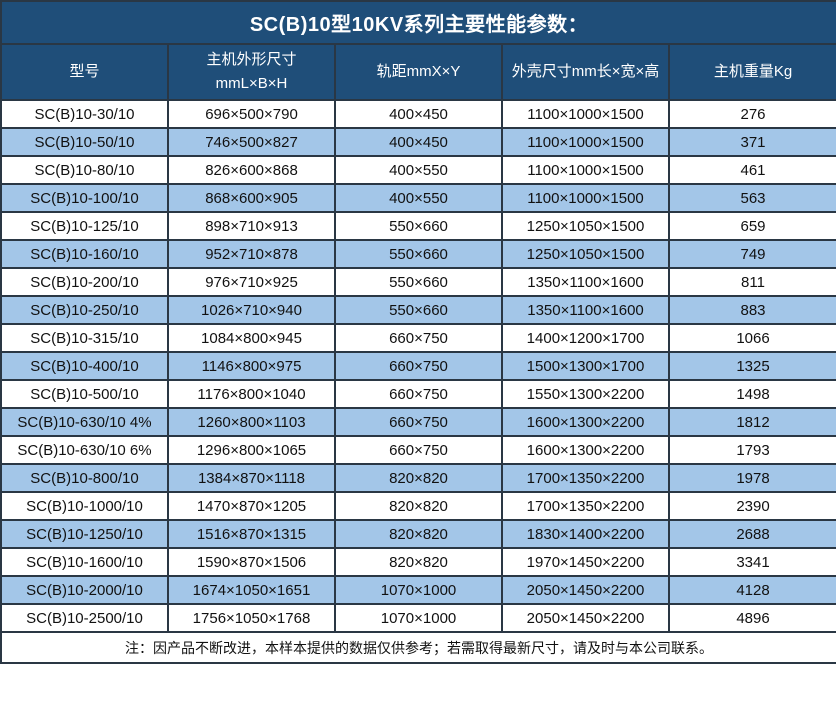 The width and height of the screenshot is (836, 705). Describe the element at coordinates (84, 590) in the screenshot. I see `cell-model: SC(B)10-2000/10` at that location.